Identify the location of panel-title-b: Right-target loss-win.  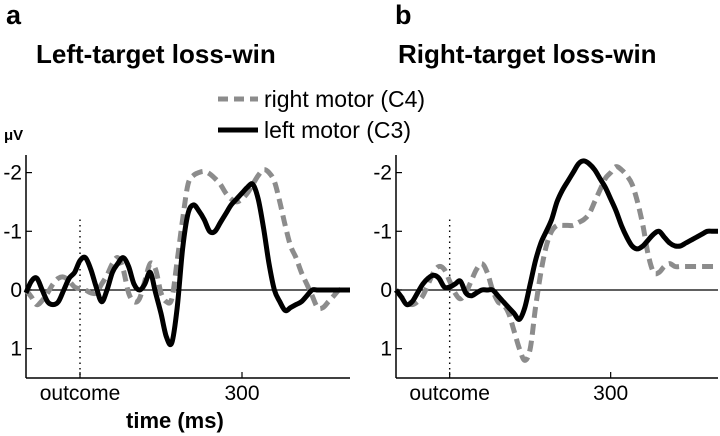
(527, 54).